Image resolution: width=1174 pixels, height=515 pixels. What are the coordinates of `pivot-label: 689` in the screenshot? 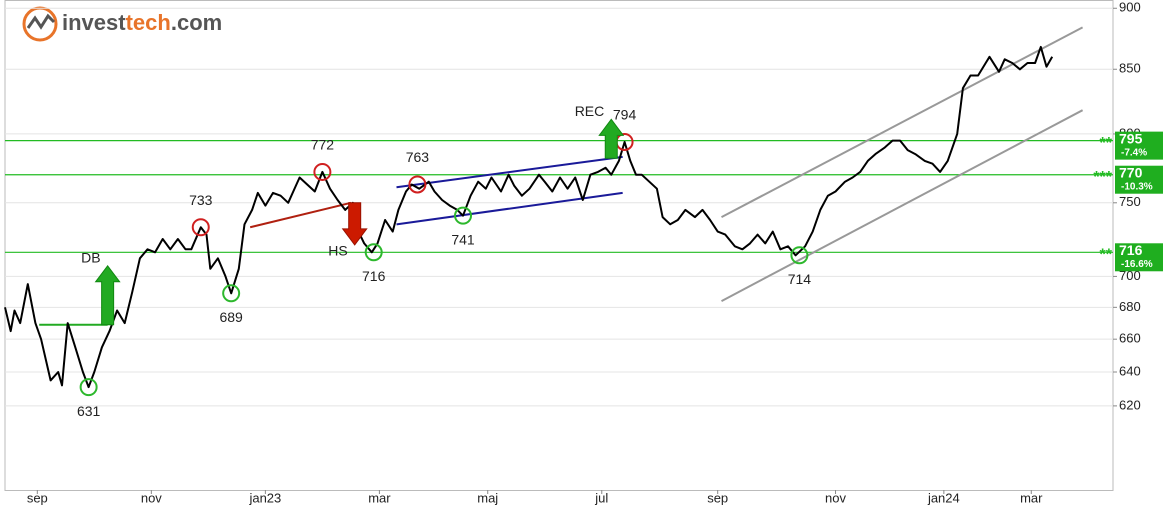 It's located at (231, 317).